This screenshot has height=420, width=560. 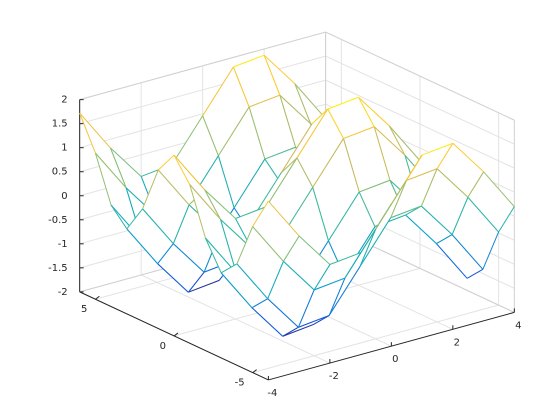 I want to click on z-tick-label: -1.5, so click(x=58, y=268).